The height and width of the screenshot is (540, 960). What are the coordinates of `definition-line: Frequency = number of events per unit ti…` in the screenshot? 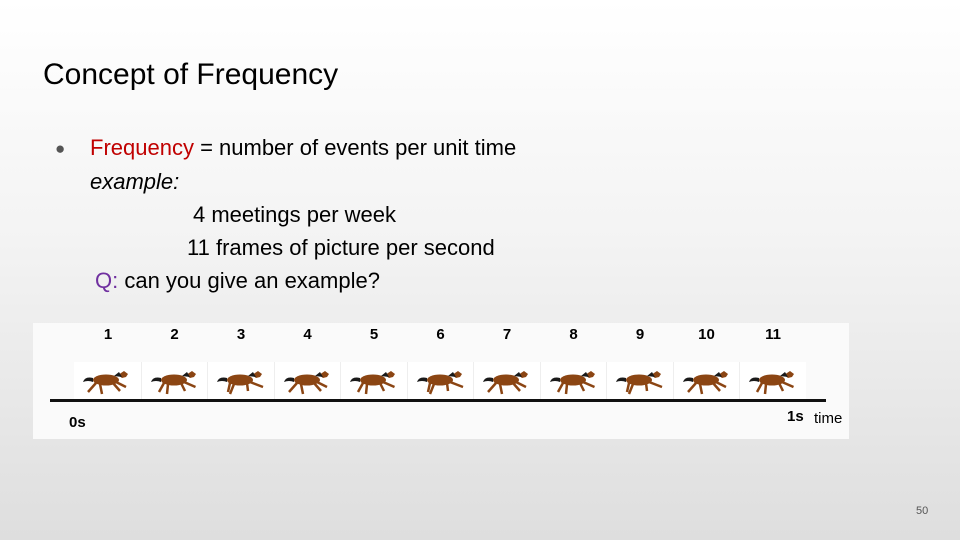 It's located at (303, 148).